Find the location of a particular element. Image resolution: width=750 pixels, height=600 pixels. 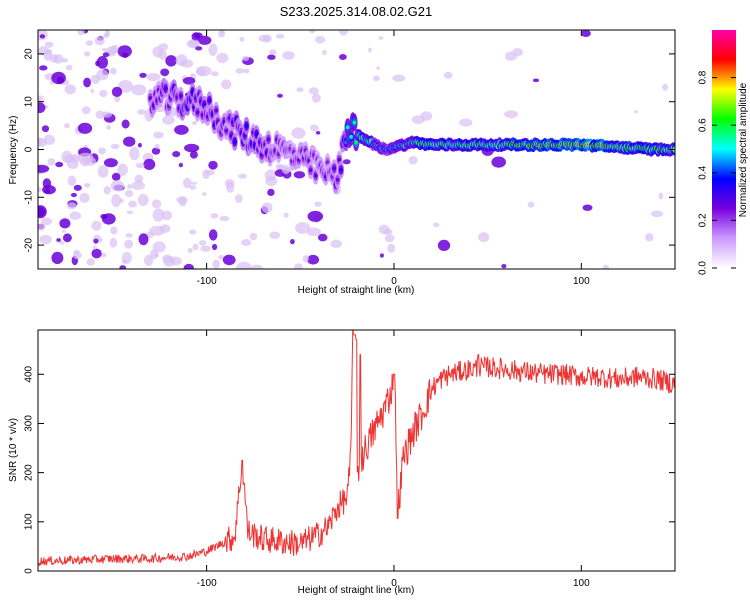

colorbar-strip is located at coordinates (724, 149).